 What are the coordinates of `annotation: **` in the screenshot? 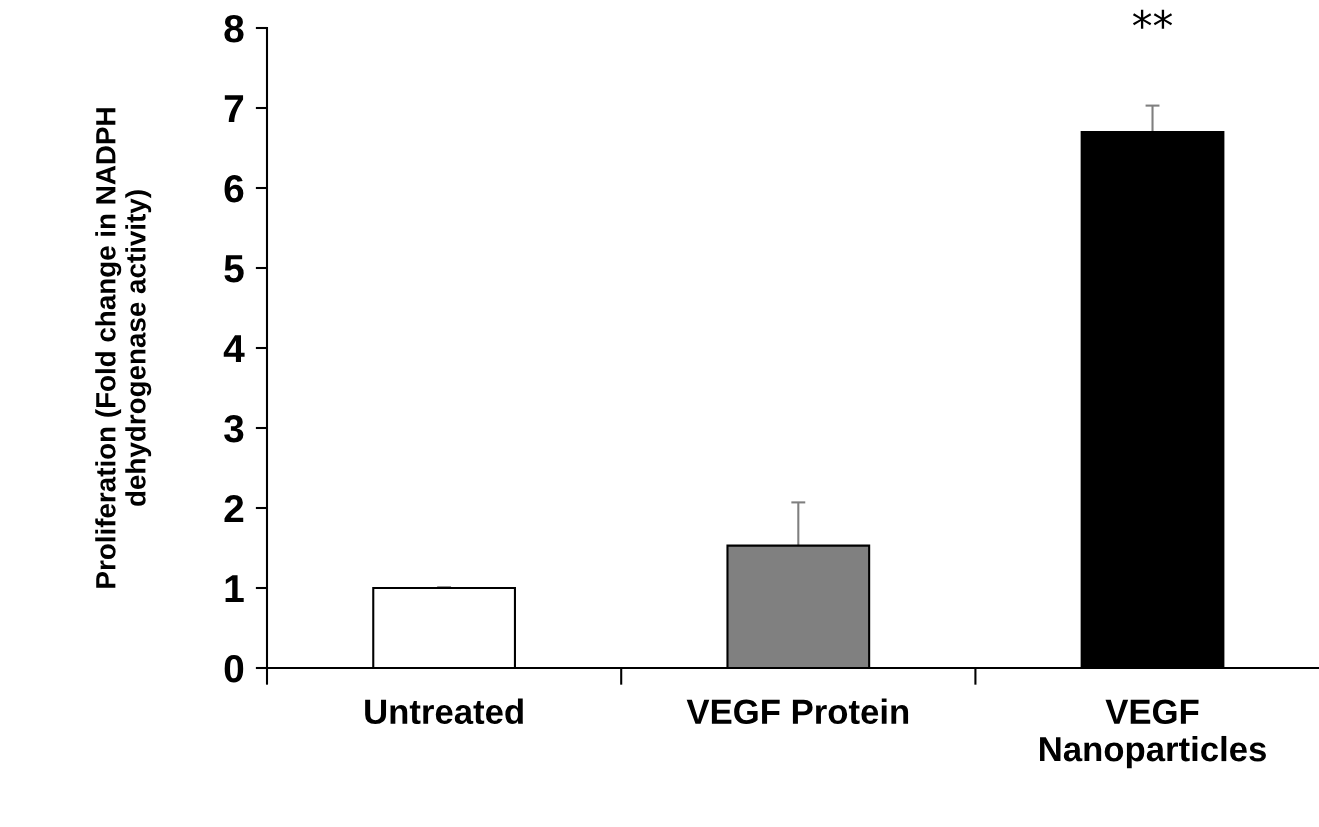 It's located at (1152, 19).